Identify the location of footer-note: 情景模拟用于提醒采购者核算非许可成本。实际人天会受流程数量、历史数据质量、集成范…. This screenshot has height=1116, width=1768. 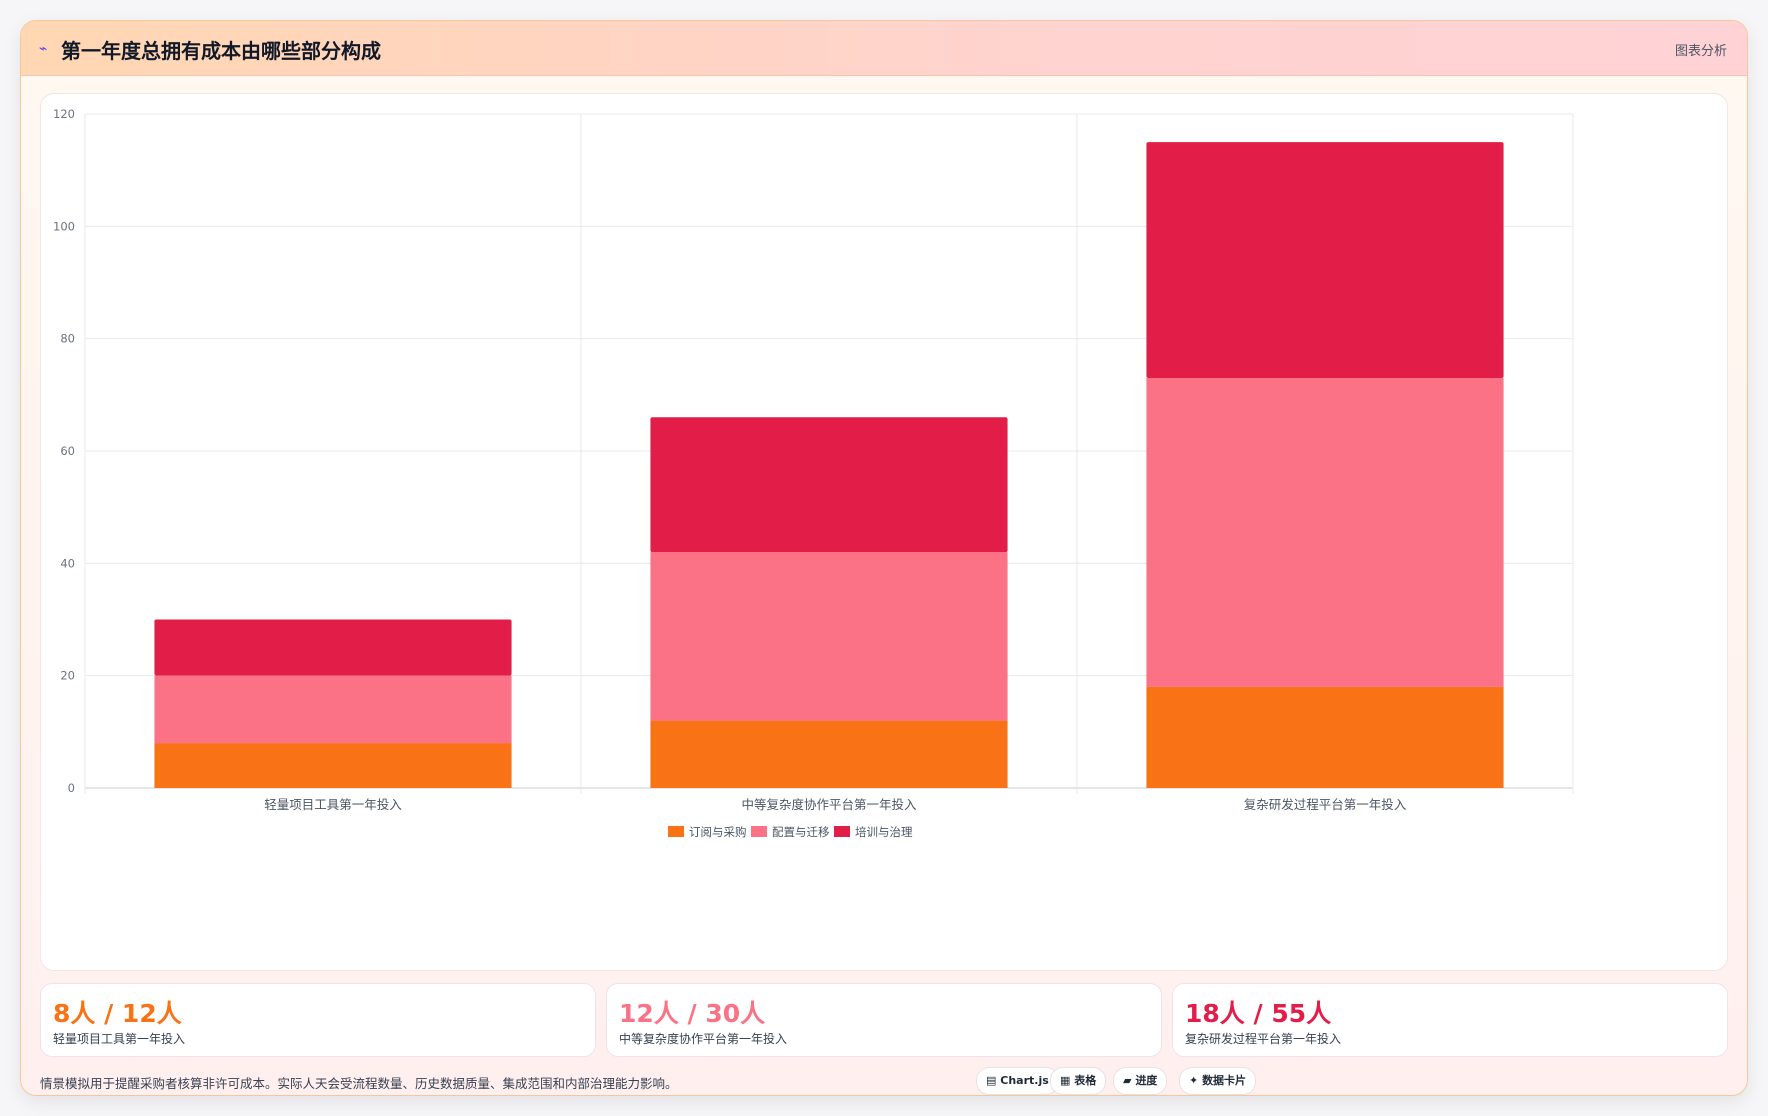
(359, 1083).